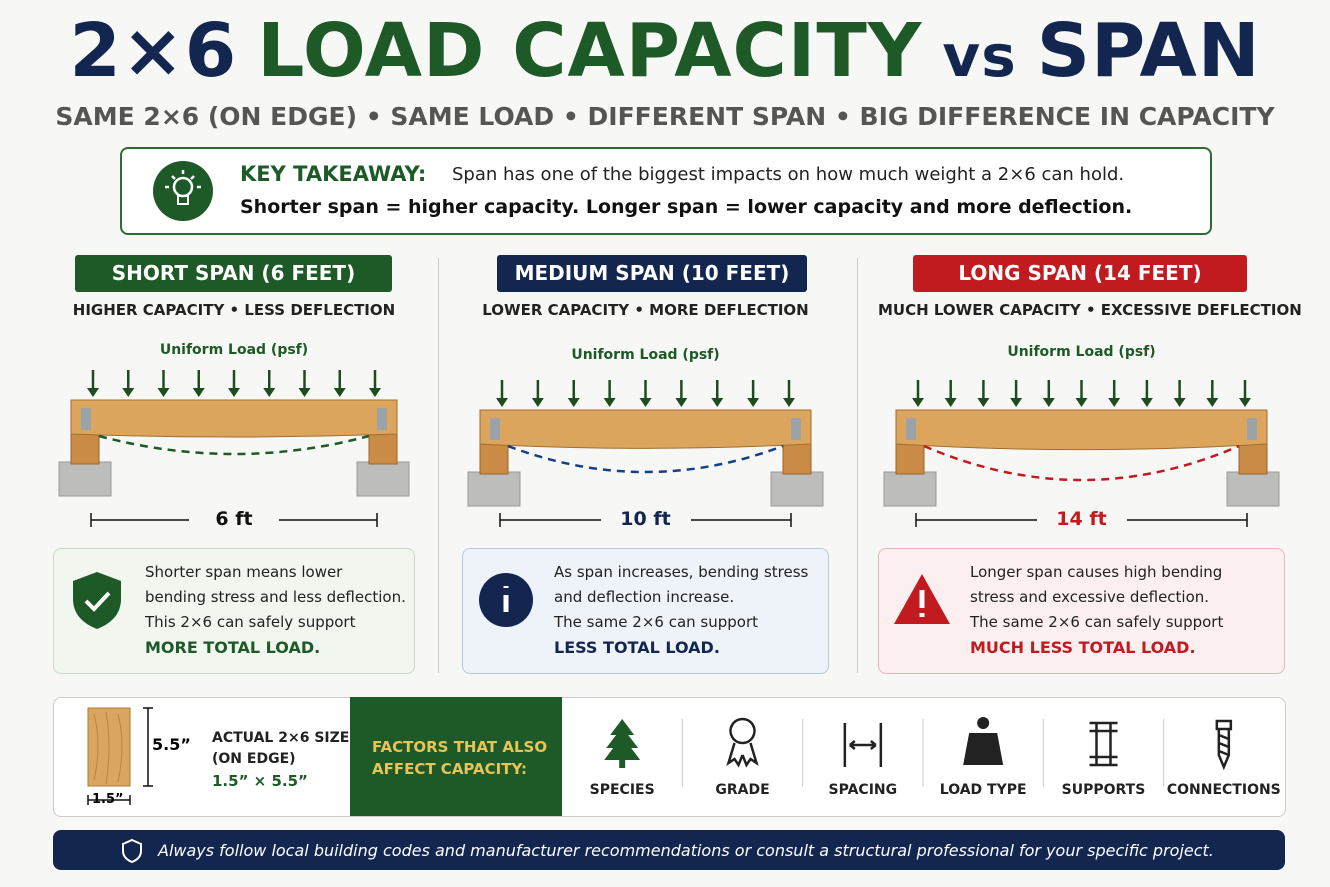 The image size is (1330, 887). What do you see at coordinates (1083, 647) in the screenshot?
I see `note-conclusion: MUCH LESS TOTAL LOAD.` at bounding box center [1083, 647].